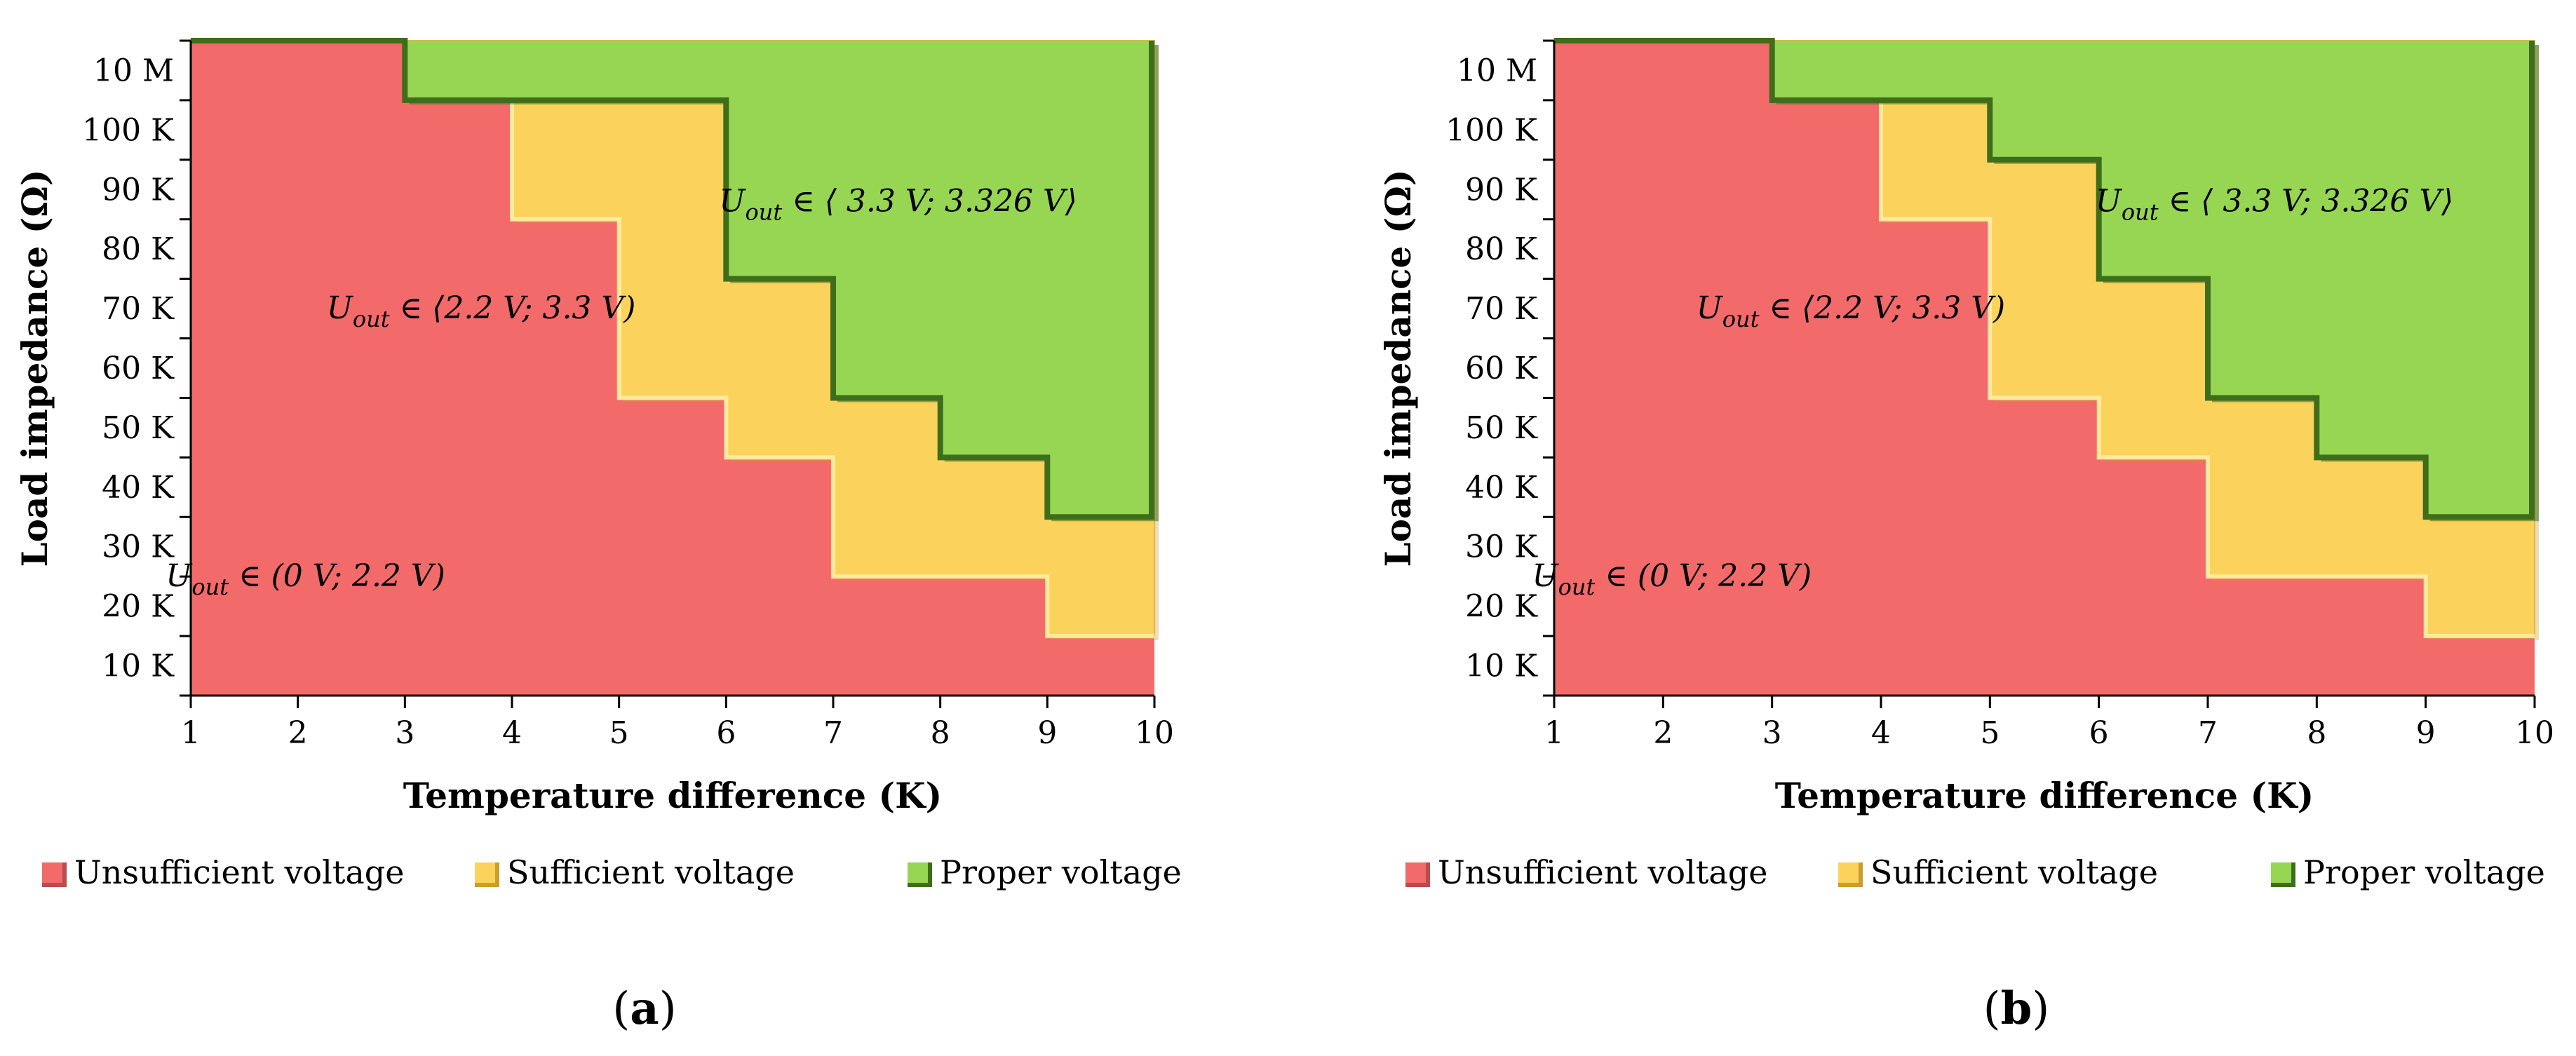 This screenshot has height=1056, width=2576. Describe the element at coordinates (644, 1008) in the screenshot. I see `panel-label: (a)` at that location.